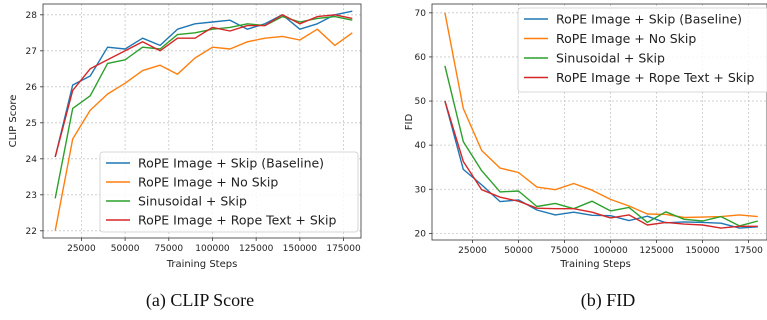 The image size is (767, 320). Describe the element at coordinates (200, 300) in the screenshot. I see `clip-caption: (a) CLIP Score` at that location.